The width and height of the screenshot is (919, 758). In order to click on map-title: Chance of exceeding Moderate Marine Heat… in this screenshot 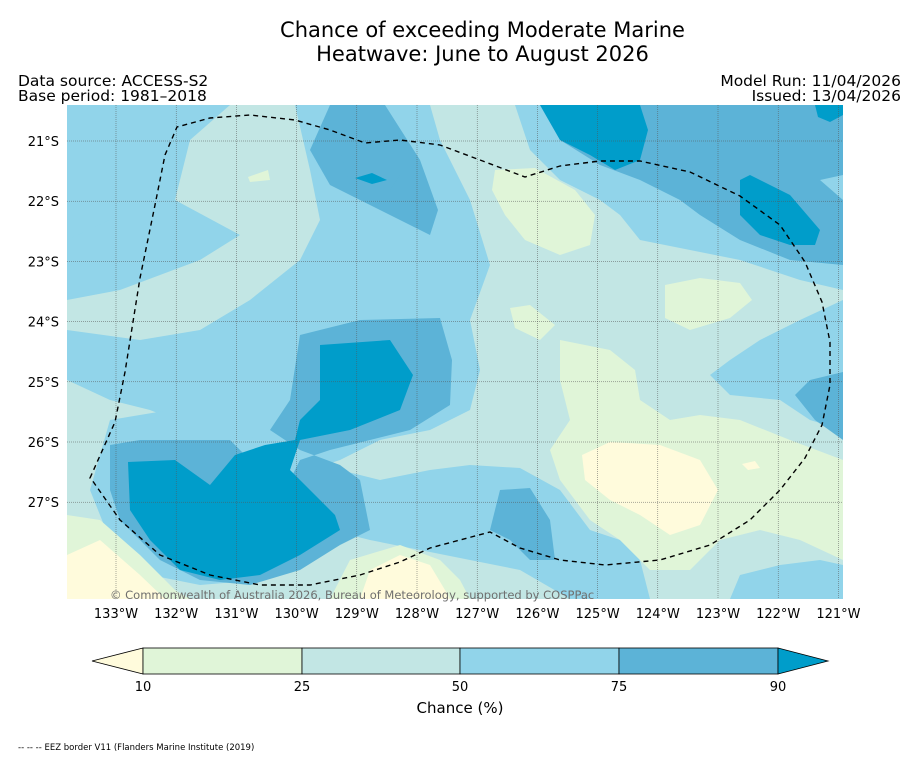, I will do `click(459, 42)`.